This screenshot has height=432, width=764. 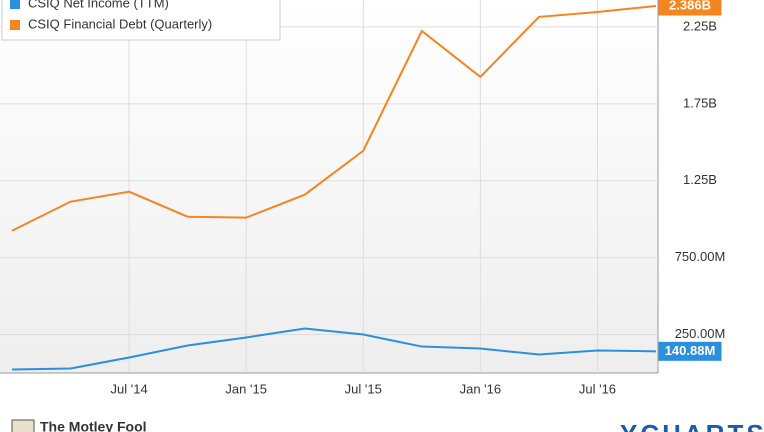 I want to click on series-line, so click(x=334, y=349).